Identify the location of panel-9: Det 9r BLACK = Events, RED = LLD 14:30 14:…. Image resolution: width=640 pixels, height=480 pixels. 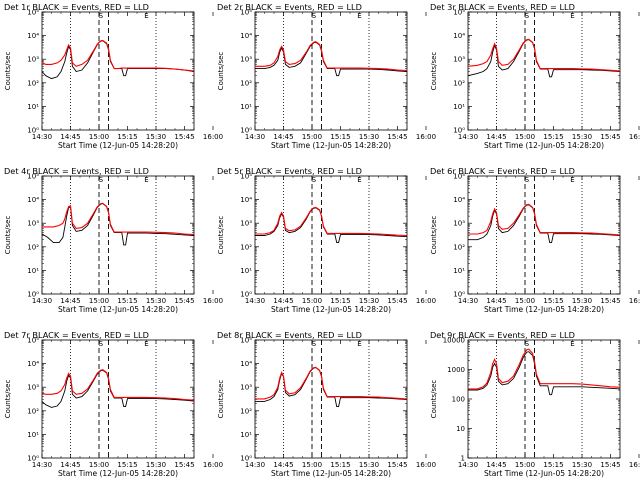
(535, 404).